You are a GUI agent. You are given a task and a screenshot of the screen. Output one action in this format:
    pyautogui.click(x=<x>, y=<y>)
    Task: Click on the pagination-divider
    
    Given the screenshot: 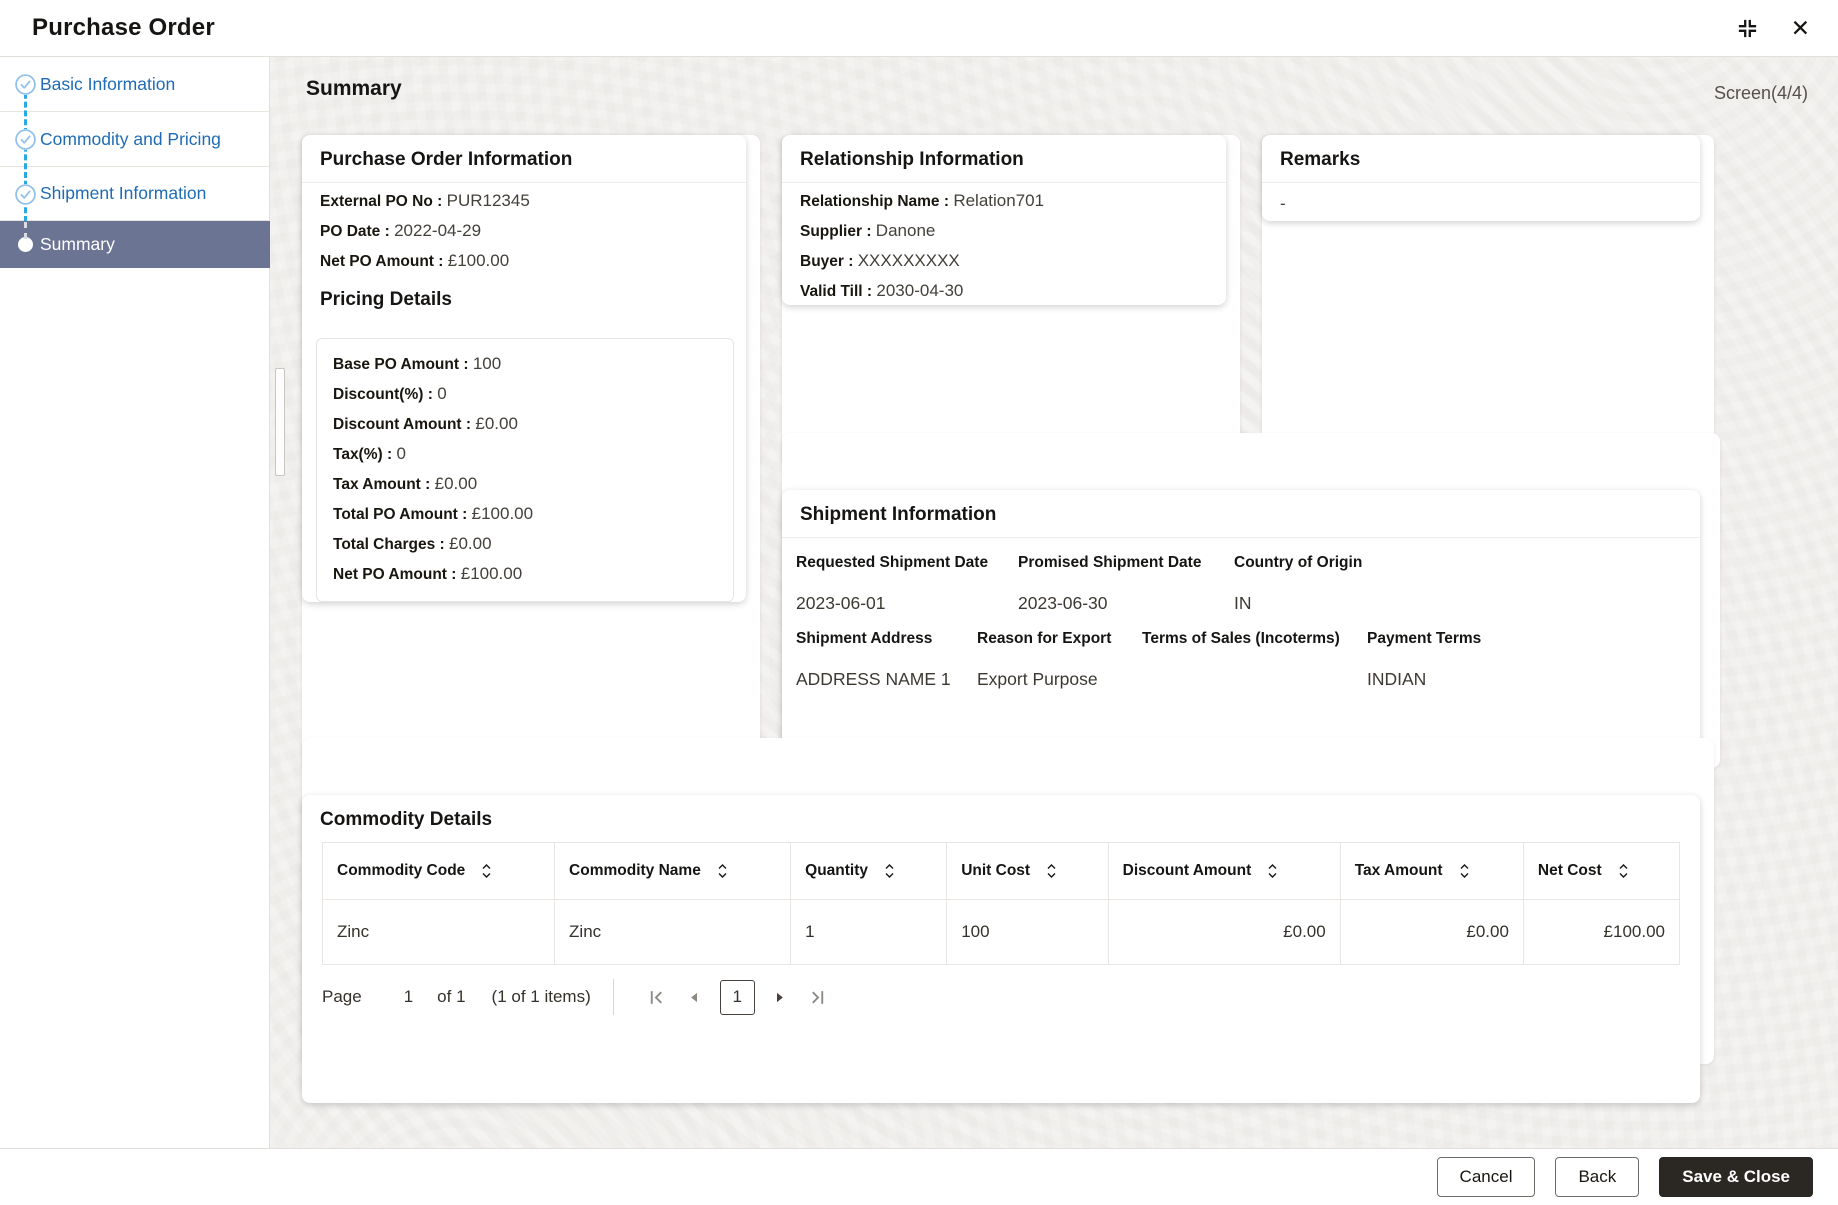 What is the action you would take?
    pyautogui.click(x=613, y=997)
    